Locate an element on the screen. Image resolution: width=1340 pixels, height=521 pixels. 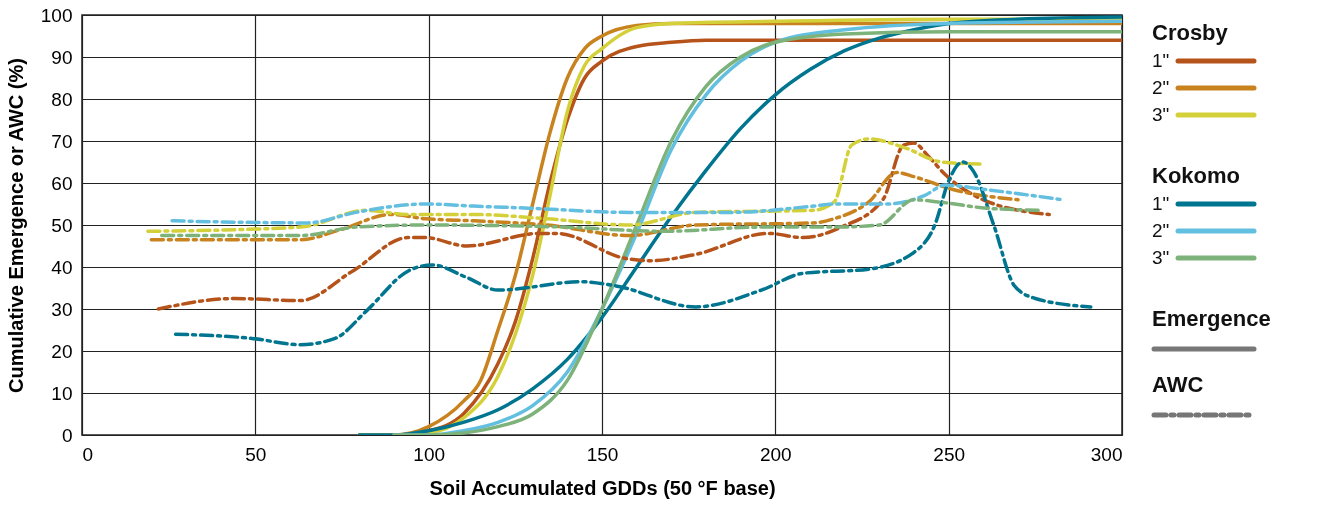
y-tick-label: 20 is located at coordinates (62, 351).